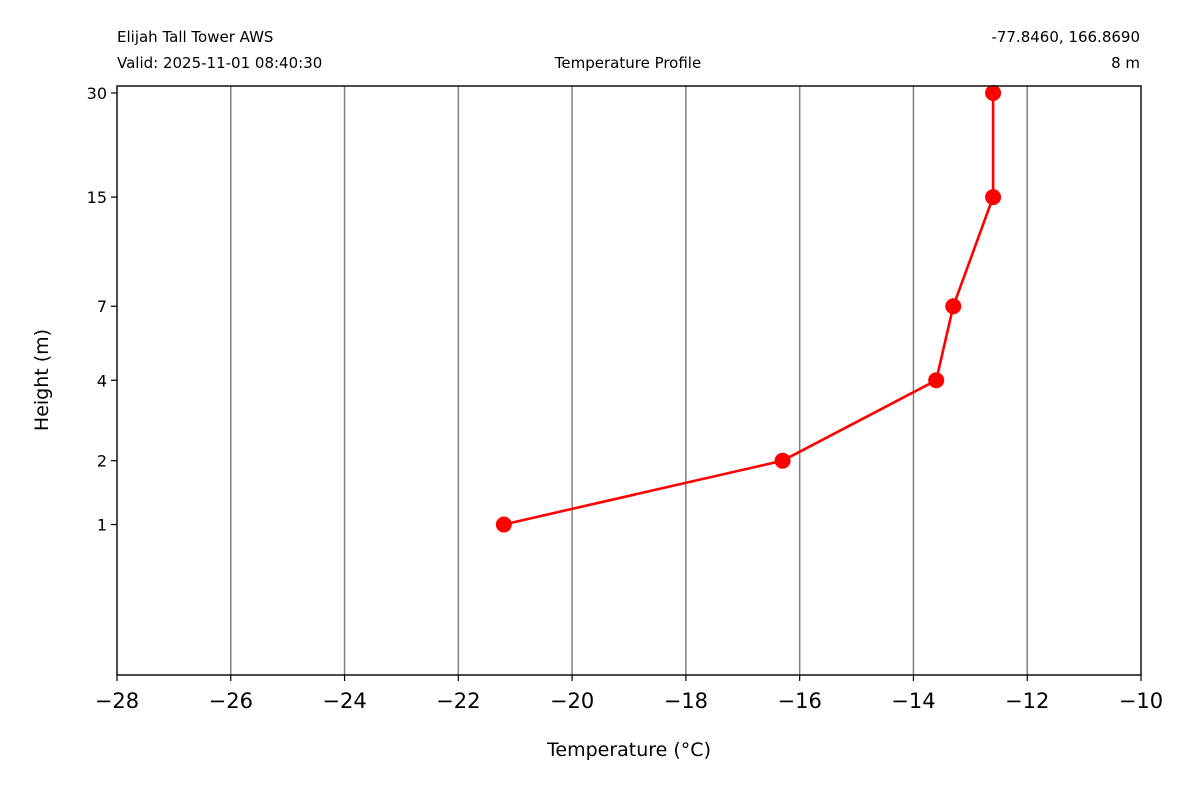 Image resolution: width=1200 pixels, height=800 pixels. What do you see at coordinates (117, 701) in the screenshot?
I see `x-tick-label: −28` at bounding box center [117, 701].